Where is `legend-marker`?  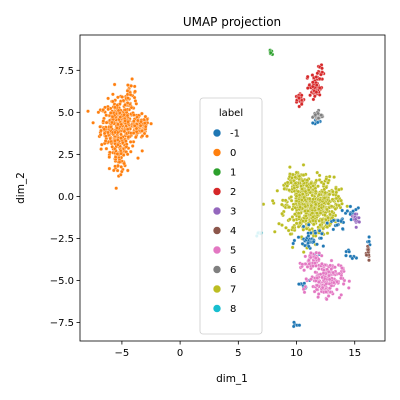
legend-marker is located at coordinates (217, 133).